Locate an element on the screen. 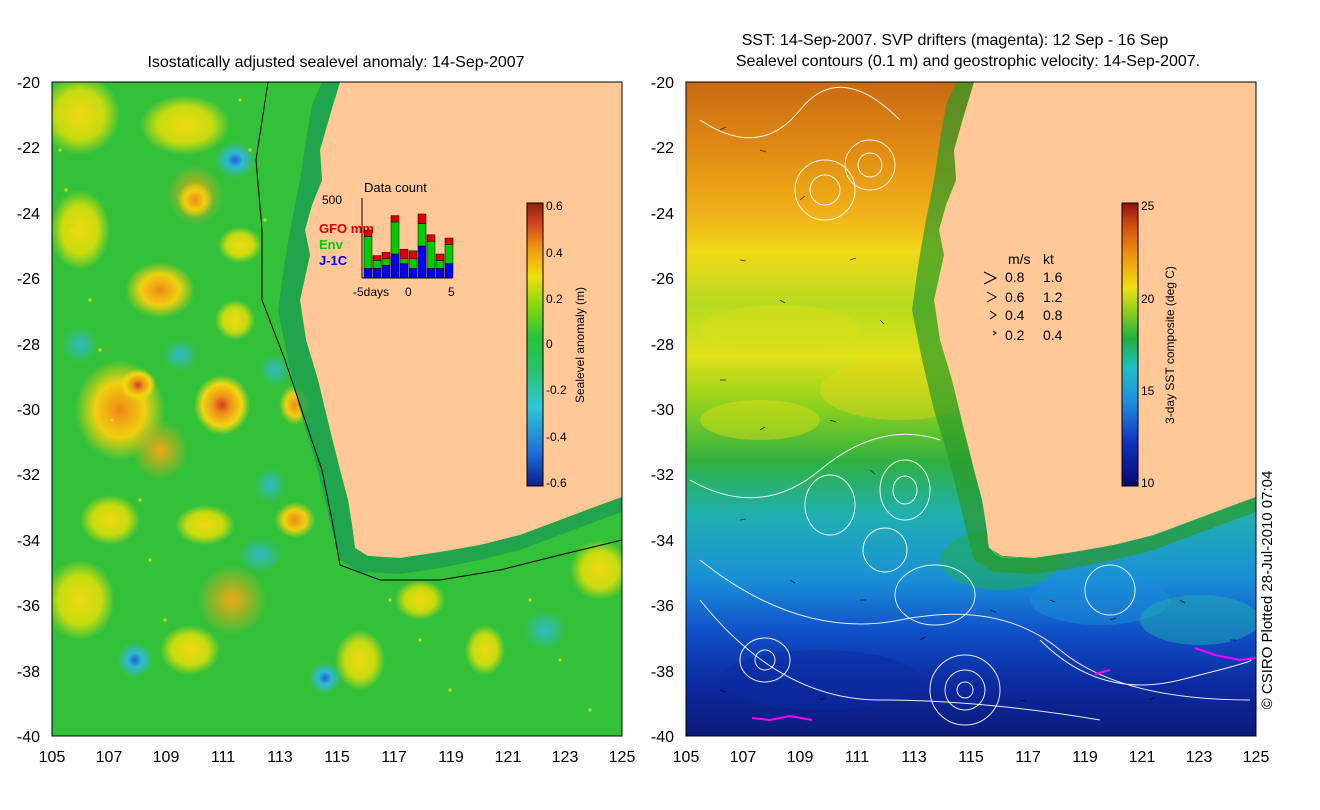 This screenshot has width=1320, height=810. sla-tick: -0.4 is located at coordinates (556, 437).